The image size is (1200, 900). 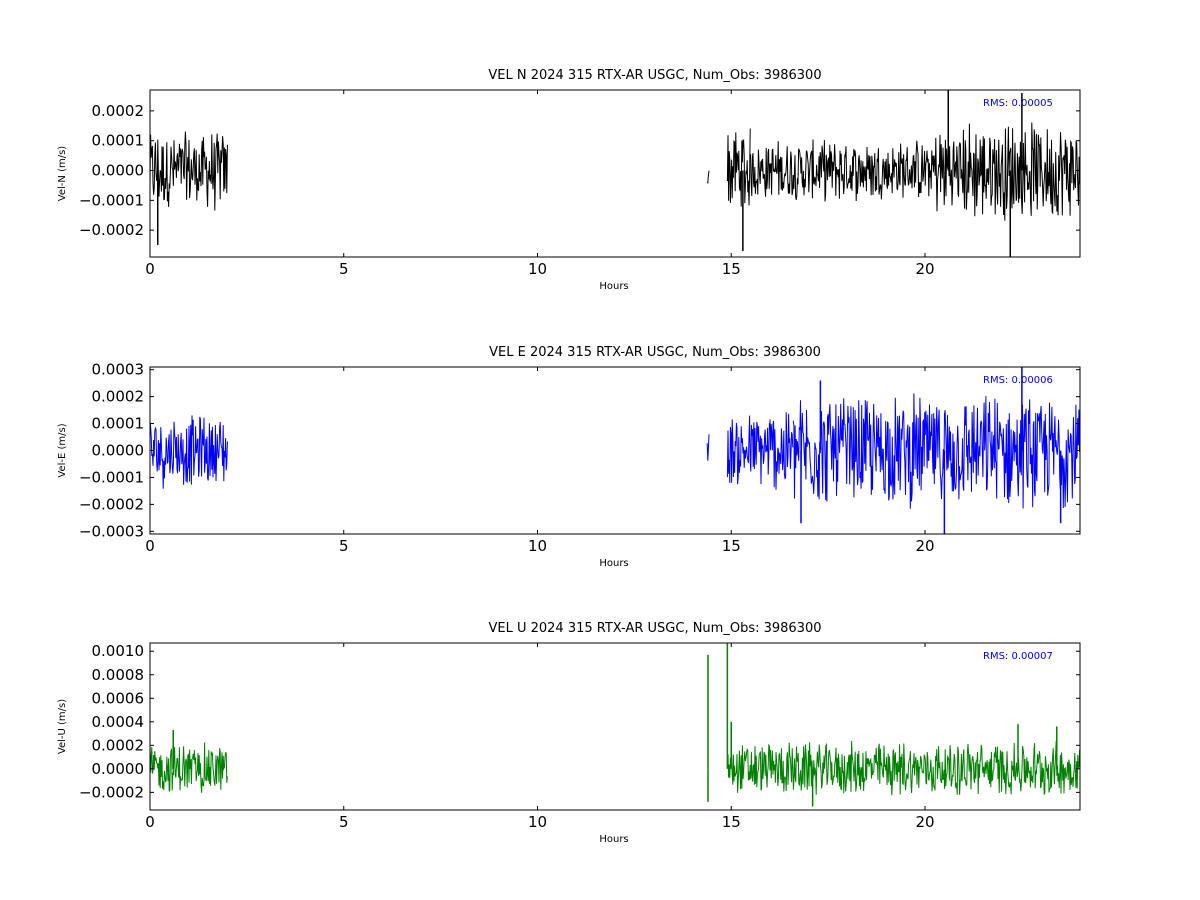 I want to click on y-tick-label: 0.0003, so click(x=118, y=370).